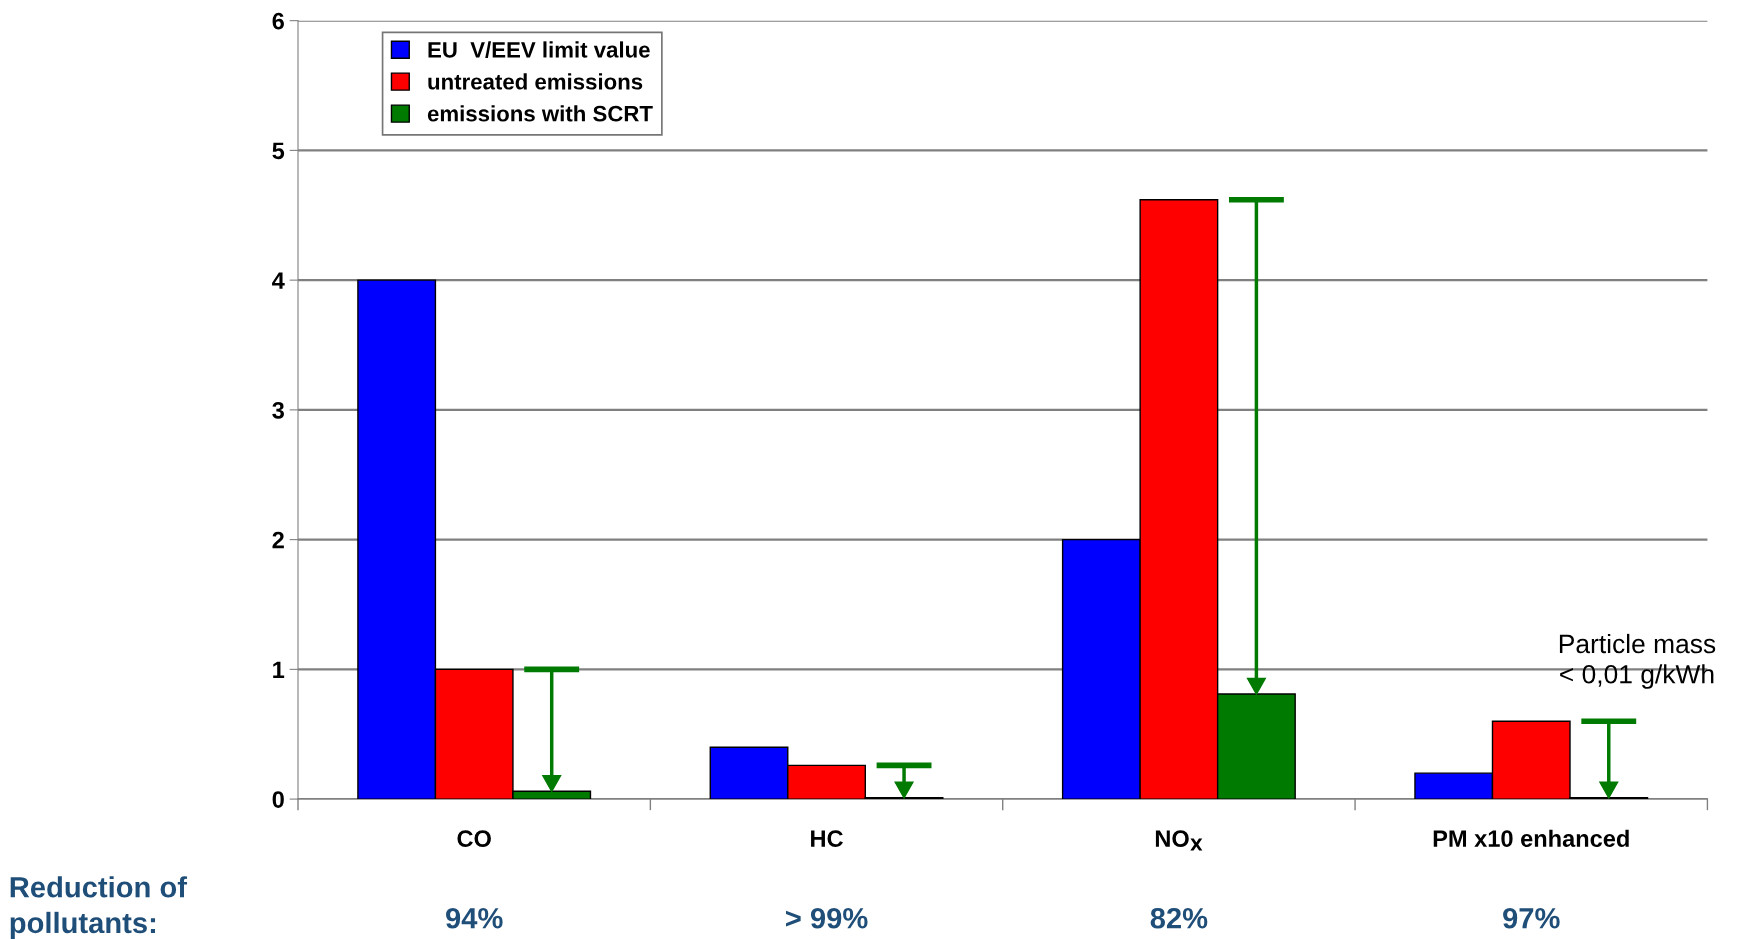 This screenshot has height=939, width=1753. I want to click on x-tick-label: CO, so click(474, 838).